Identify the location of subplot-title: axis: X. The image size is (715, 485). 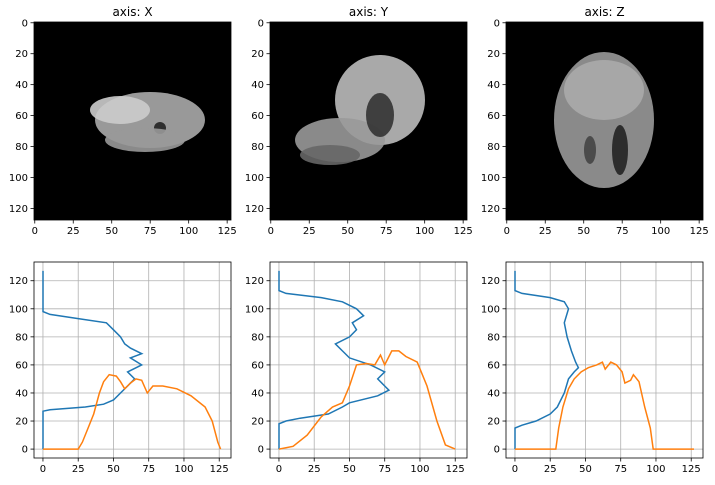
(132, 12).